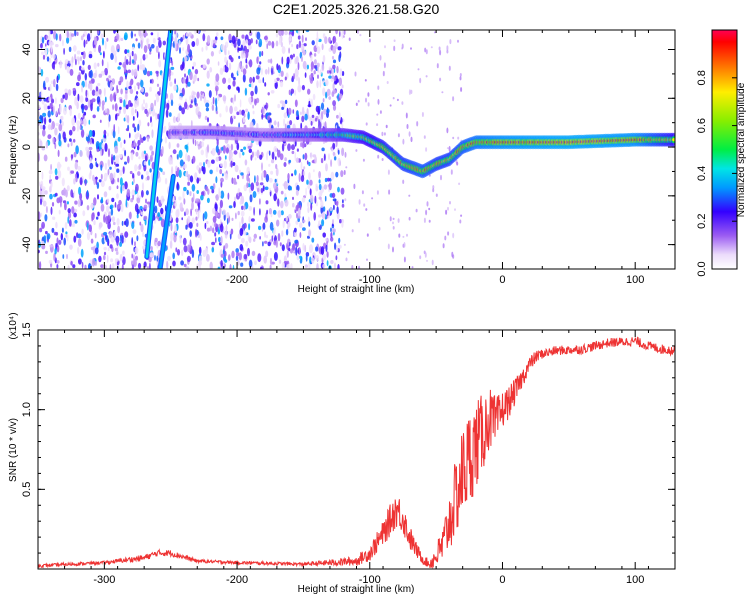 The image size is (750, 600). I want to click on y-tick-label: -20, so click(27, 196).